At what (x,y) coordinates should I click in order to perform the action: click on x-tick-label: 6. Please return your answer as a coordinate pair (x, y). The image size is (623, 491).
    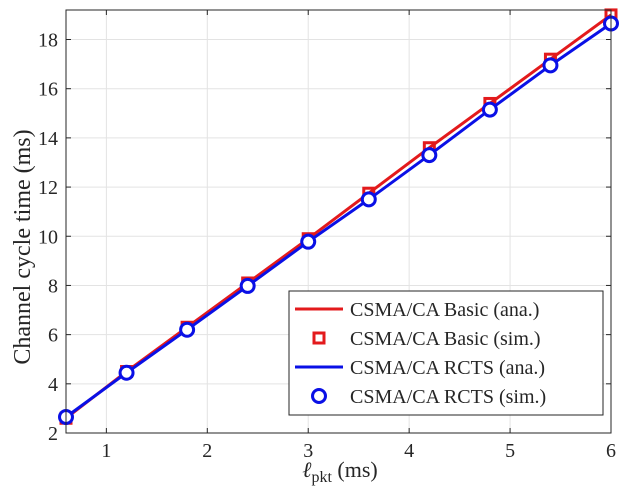
    Looking at the image, I should click on (611, 451).